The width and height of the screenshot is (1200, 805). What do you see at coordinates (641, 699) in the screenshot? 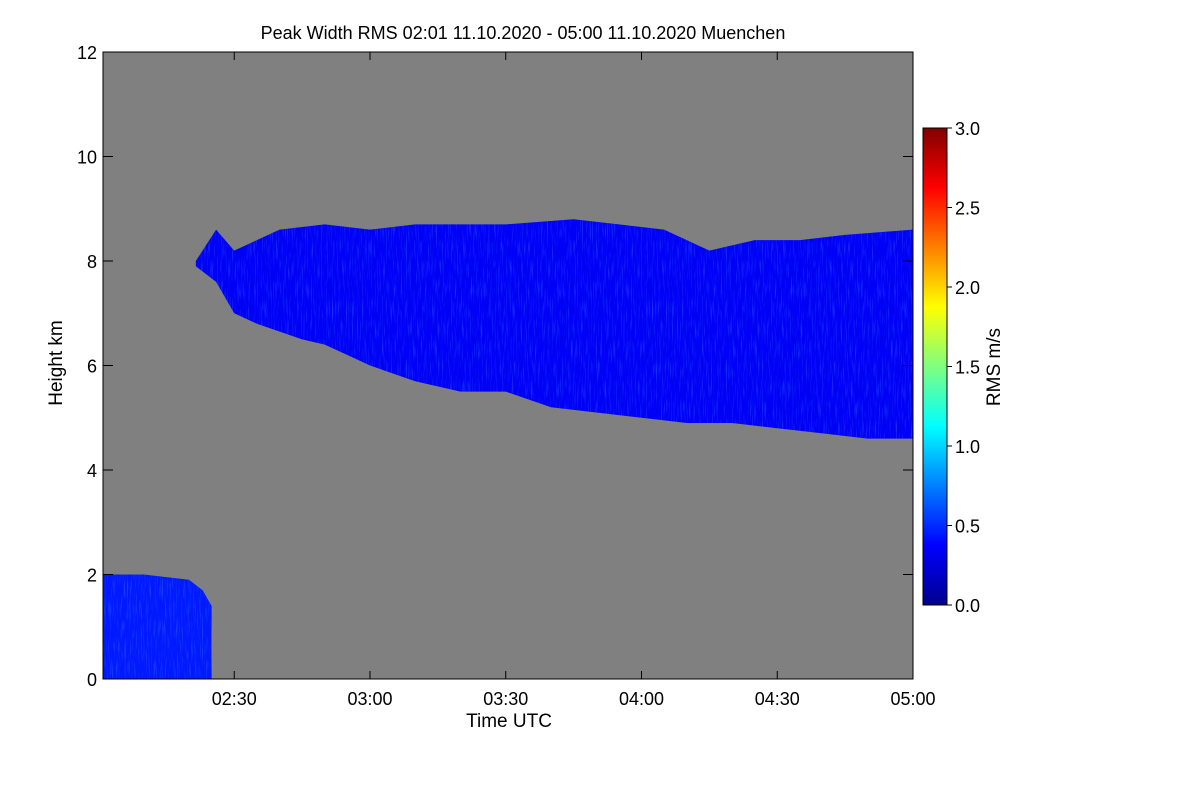
I see `x-tick-label: 04:00` at bounding box center [641, 699].